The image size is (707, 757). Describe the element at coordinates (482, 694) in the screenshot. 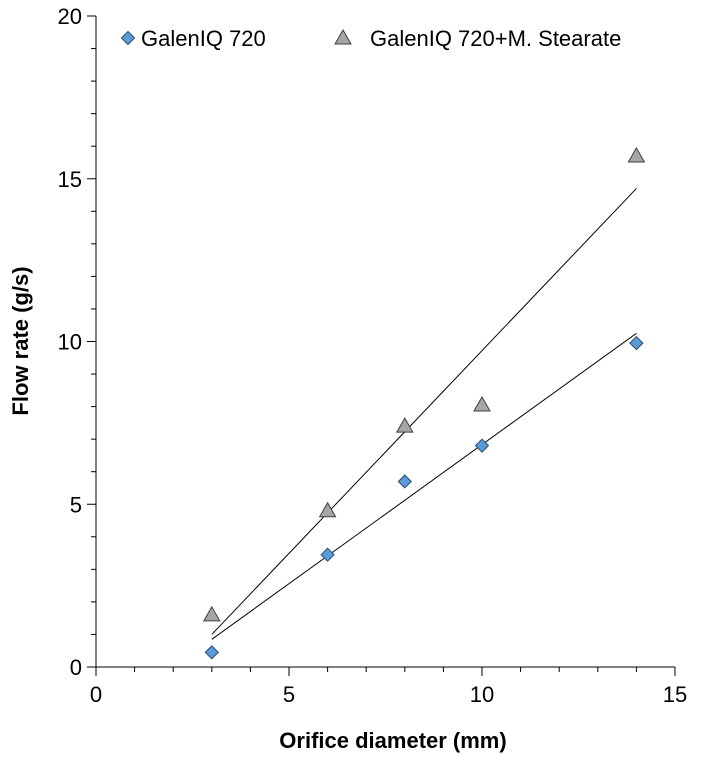

I see `x-tick-label: 10` at that location.